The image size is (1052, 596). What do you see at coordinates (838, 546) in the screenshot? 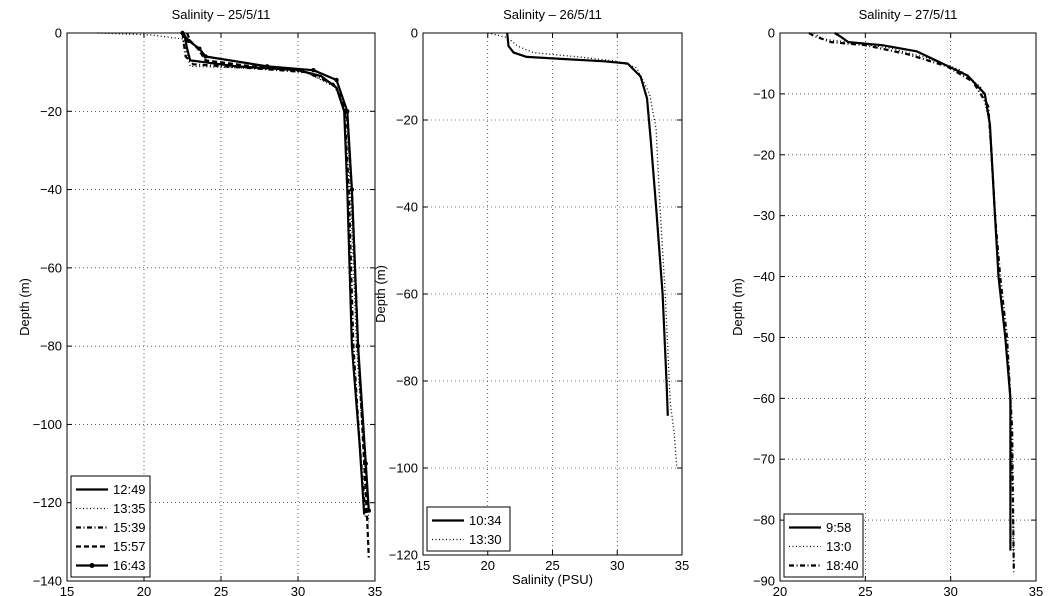
I see `legend-label: 13:0` at bounding box center [838, 546].